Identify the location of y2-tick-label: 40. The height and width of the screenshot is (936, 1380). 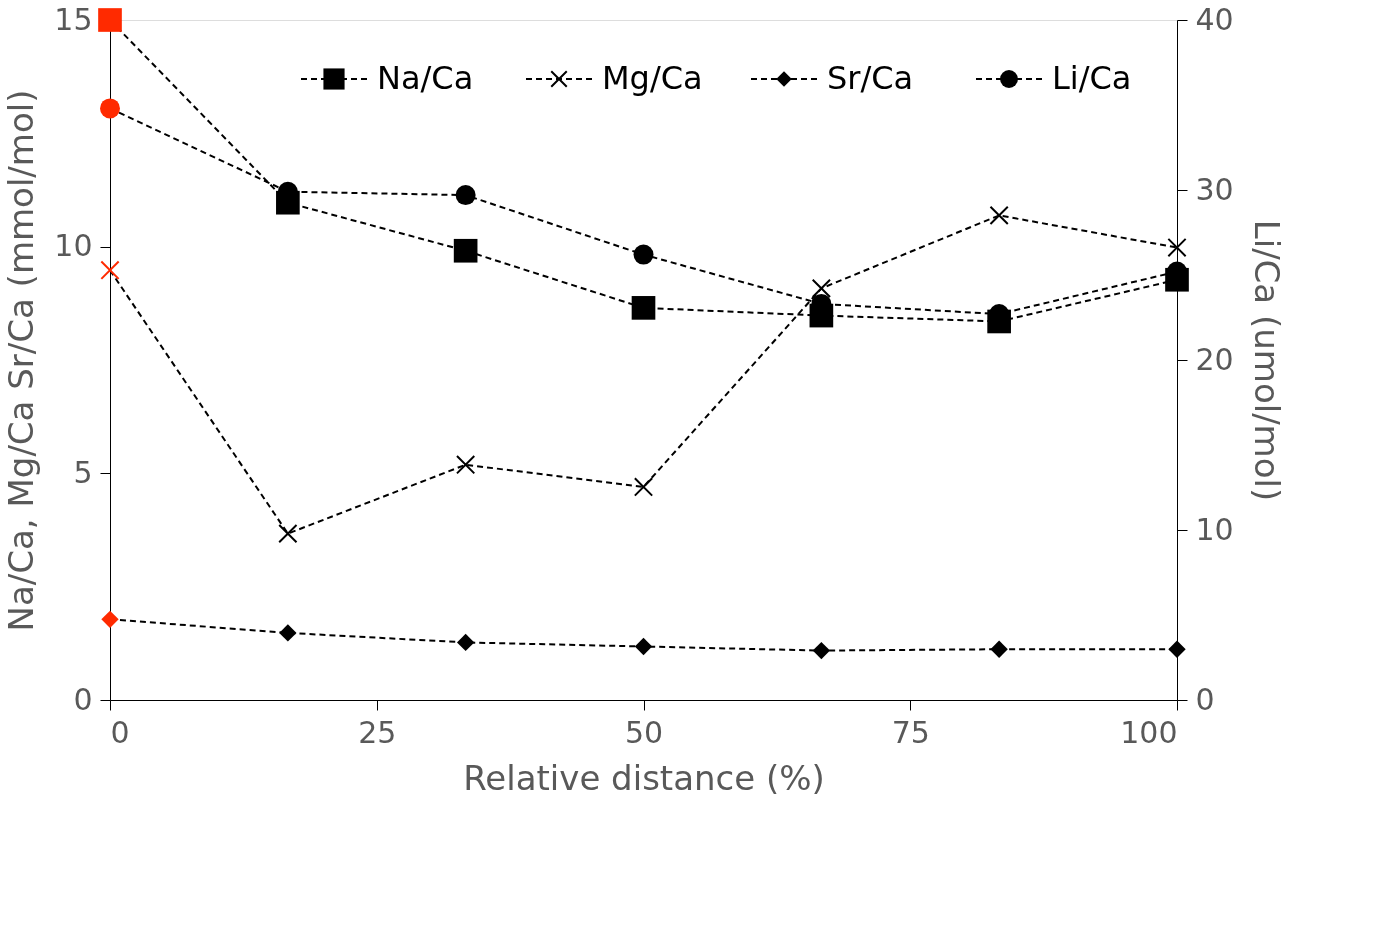
(1214, 19).